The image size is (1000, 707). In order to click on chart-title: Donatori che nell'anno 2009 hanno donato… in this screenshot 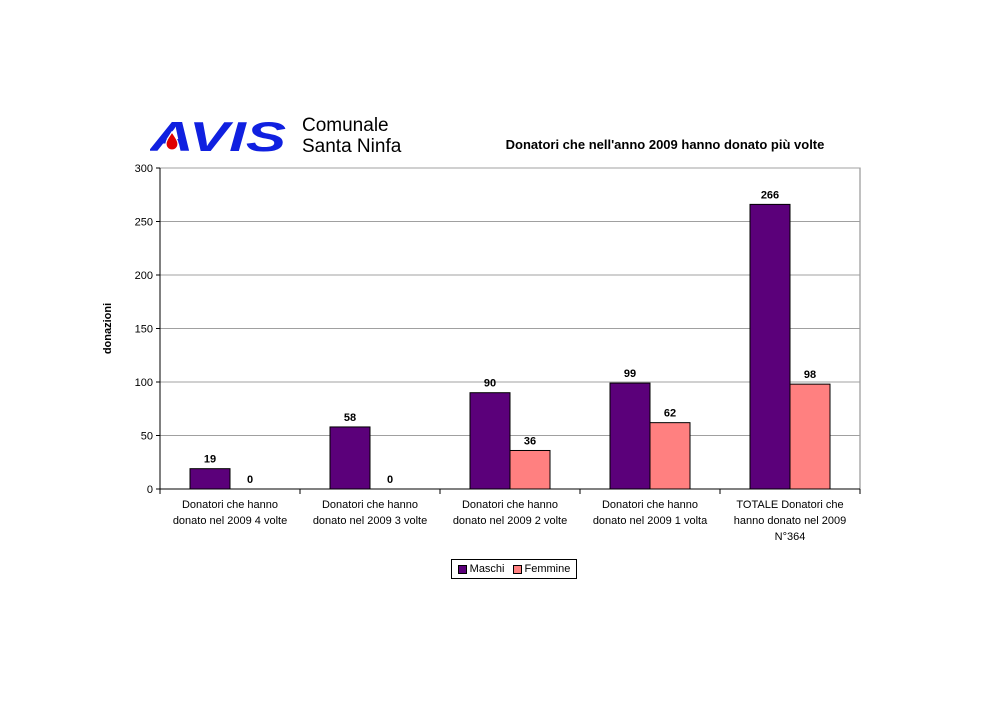, I will do `click(665, 144)`.